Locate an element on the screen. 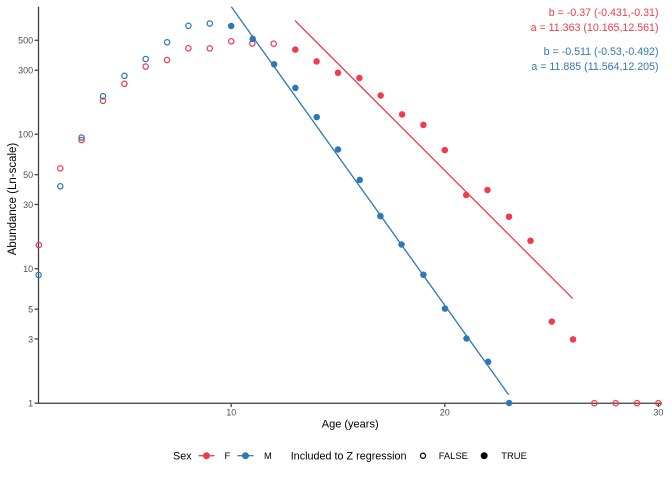 The width and height of the screenshot is (672, 485). svg-text: a = 11.363 (10.165,12.561) is located at coordinates (595, 28).